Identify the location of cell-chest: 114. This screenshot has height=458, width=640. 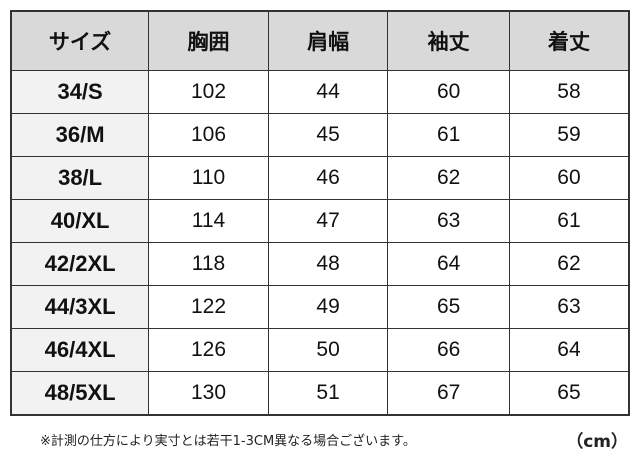
(208, 221).